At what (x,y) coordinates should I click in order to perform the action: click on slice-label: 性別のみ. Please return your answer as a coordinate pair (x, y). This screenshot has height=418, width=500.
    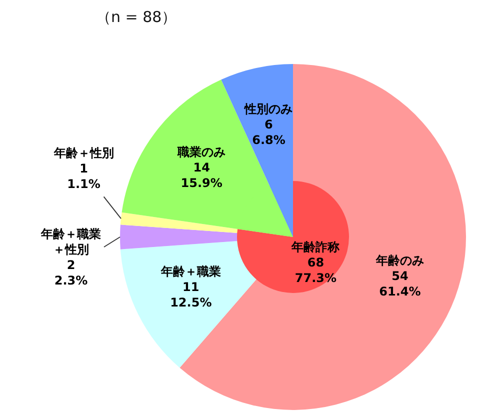
    Looking at the image, I should click on (268, 109).